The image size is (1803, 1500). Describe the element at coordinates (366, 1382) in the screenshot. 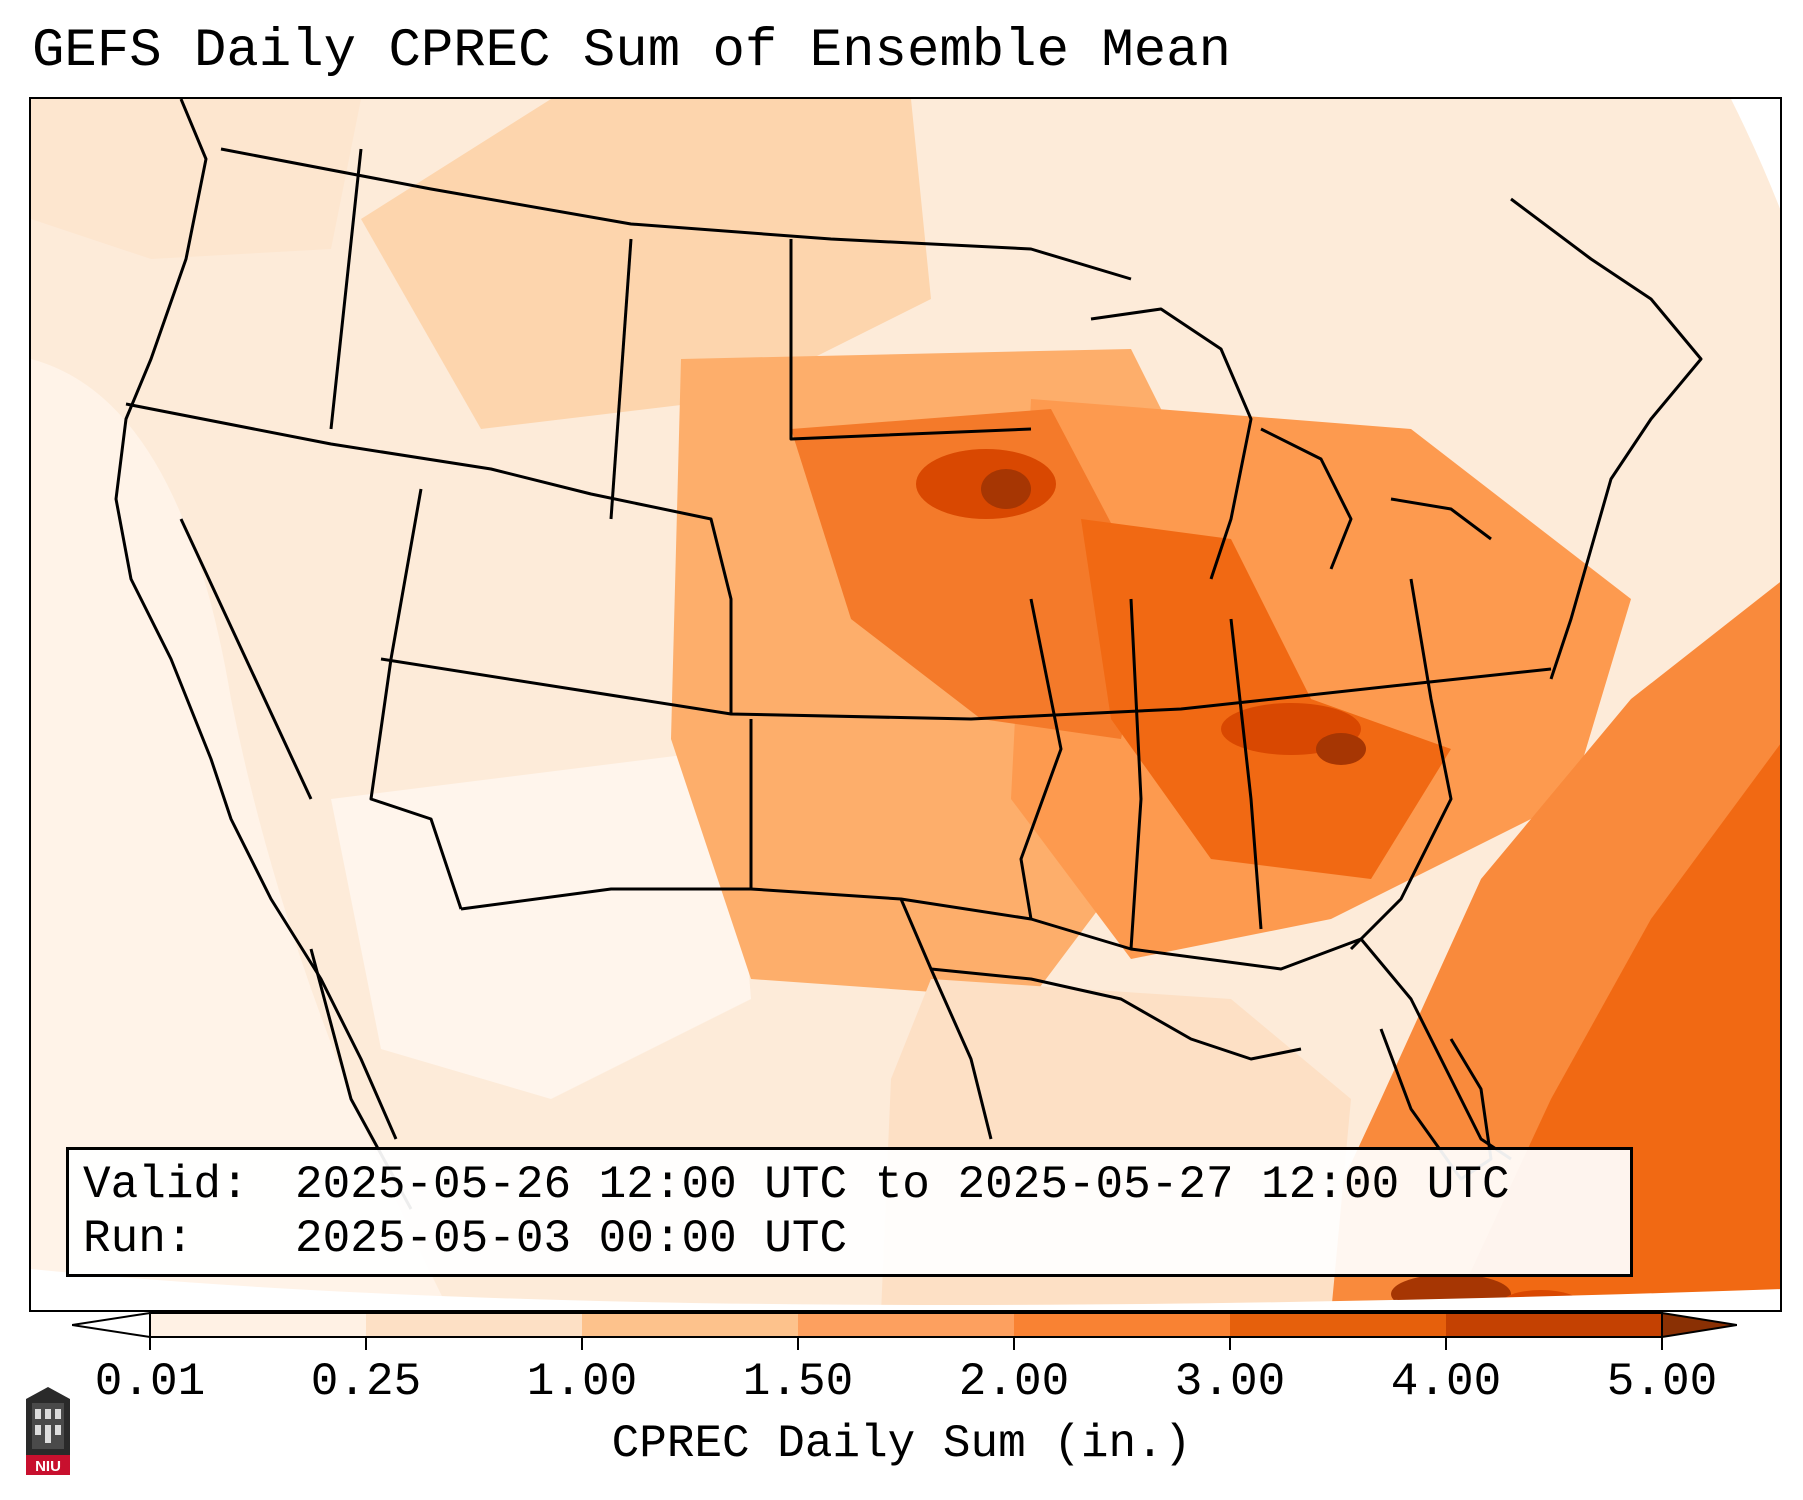

I see `tick-label-1: 0.25` at that location.